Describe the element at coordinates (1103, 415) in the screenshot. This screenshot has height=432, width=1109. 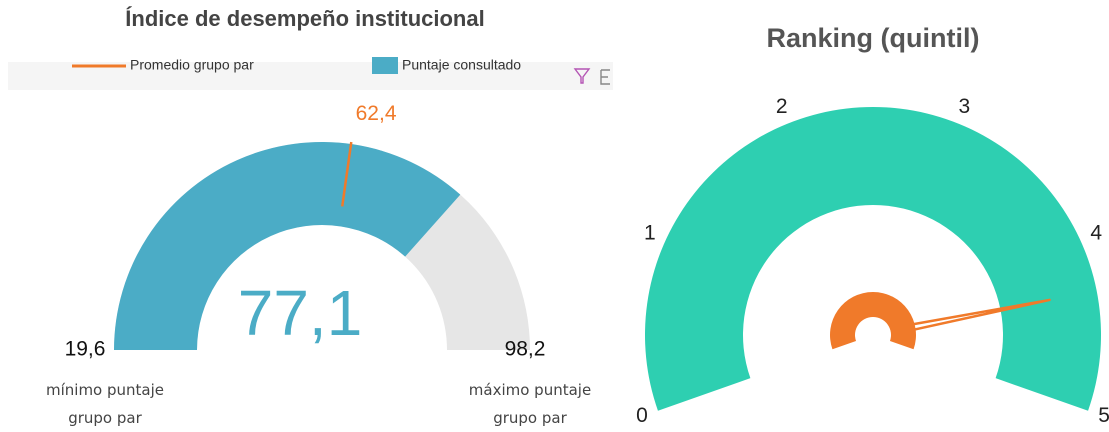
I see `tick-label: 5` at that location.